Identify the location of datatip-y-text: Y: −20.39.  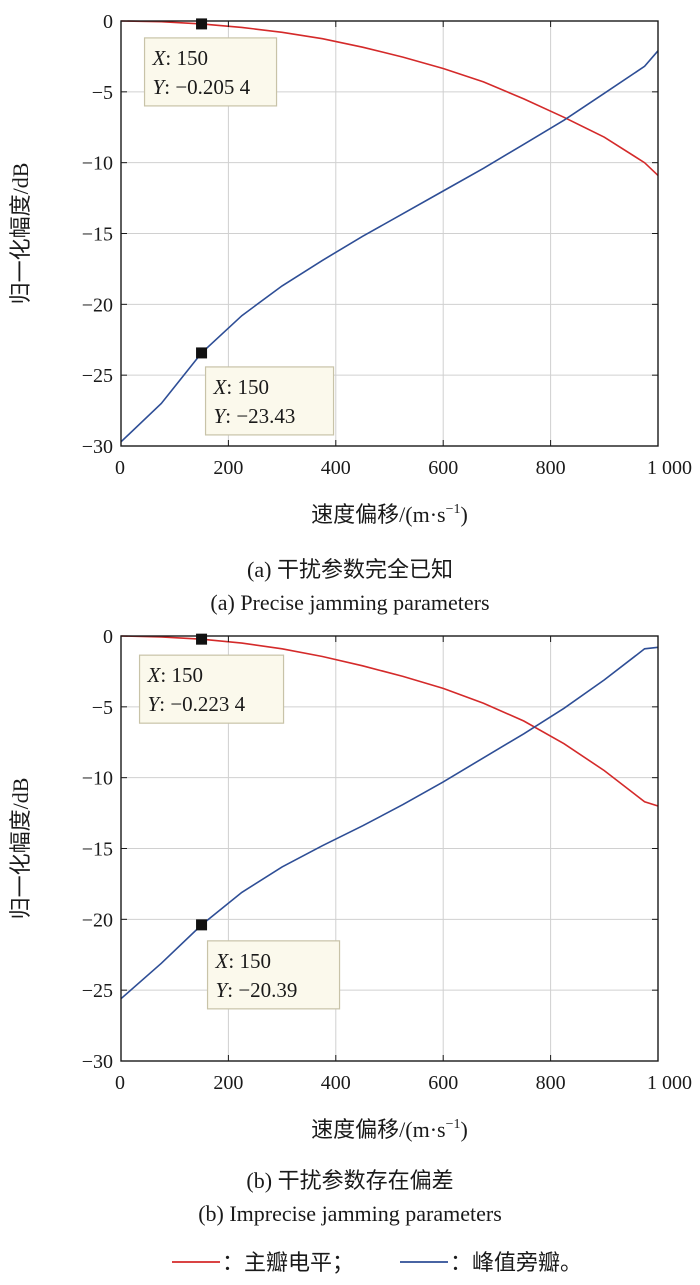
(257, 990).